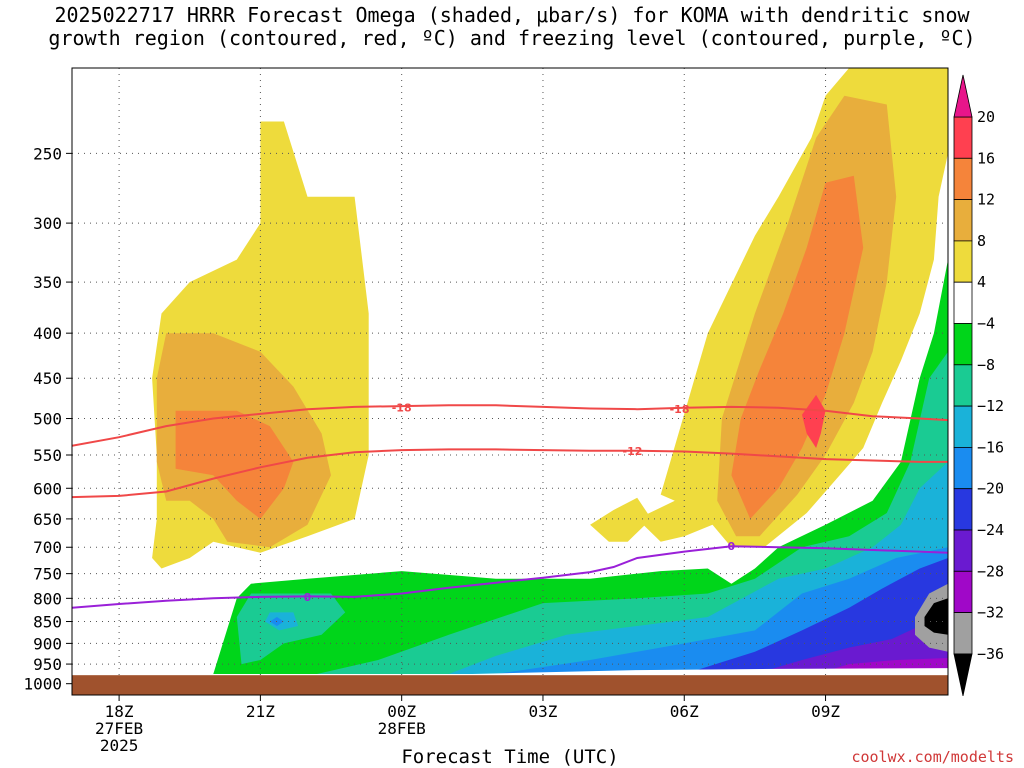 The width and height of the screenshot is (1024, 768). I want to click on y-tick-label-900: 900, so click(47, 643).